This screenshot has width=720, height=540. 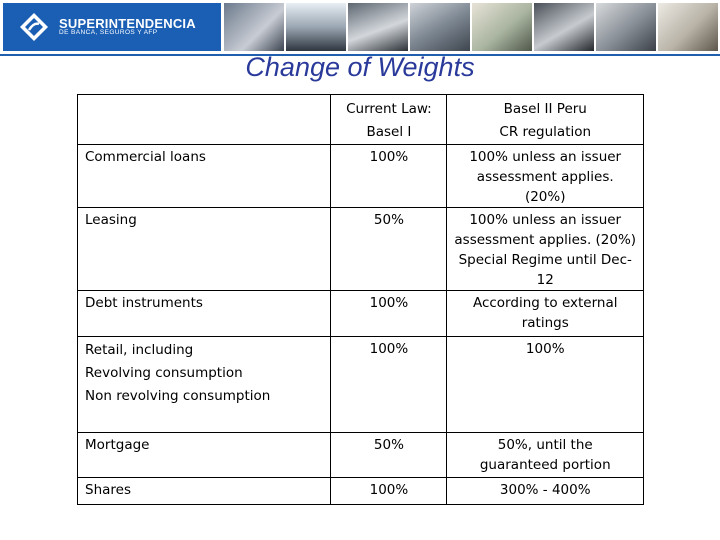 What do you see at coordinates (144, 303) in the screenshot?
I see `row-item: Debt instruments` at bounding box center [144, 303].